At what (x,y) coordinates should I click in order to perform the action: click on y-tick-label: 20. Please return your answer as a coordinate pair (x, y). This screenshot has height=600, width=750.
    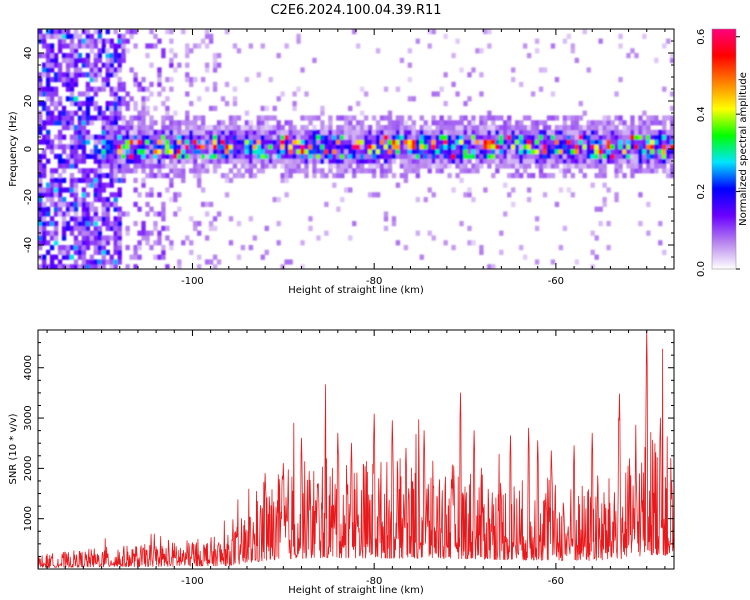
    Looking at the image, I should click on (28, 101).